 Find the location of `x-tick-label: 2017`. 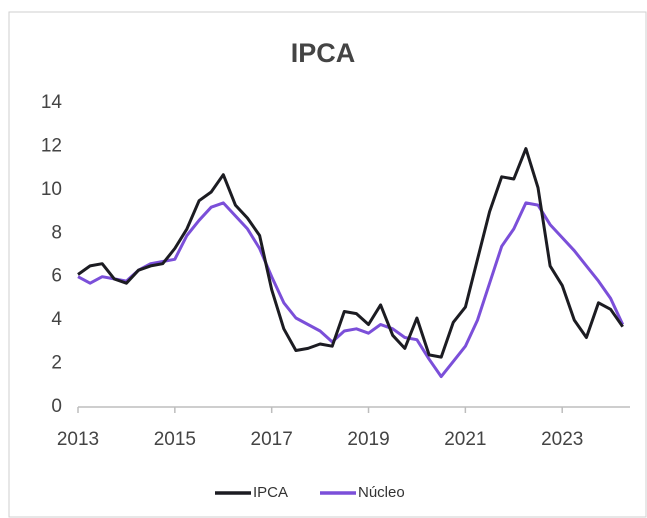

x-tick-label: 2017 is located at coordinates (272, 439).